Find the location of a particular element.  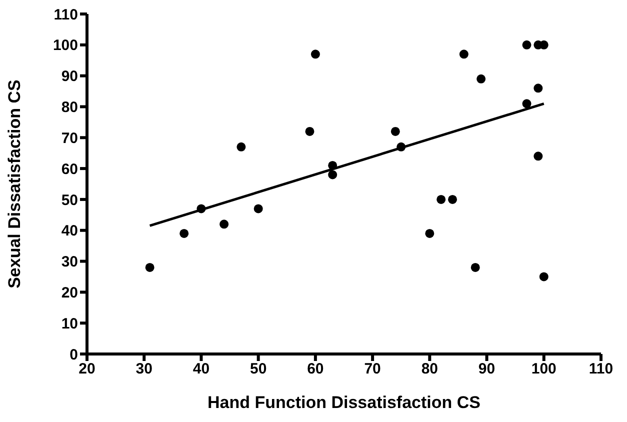

x-tick-label: 50 is located at coordinates (258, 369).